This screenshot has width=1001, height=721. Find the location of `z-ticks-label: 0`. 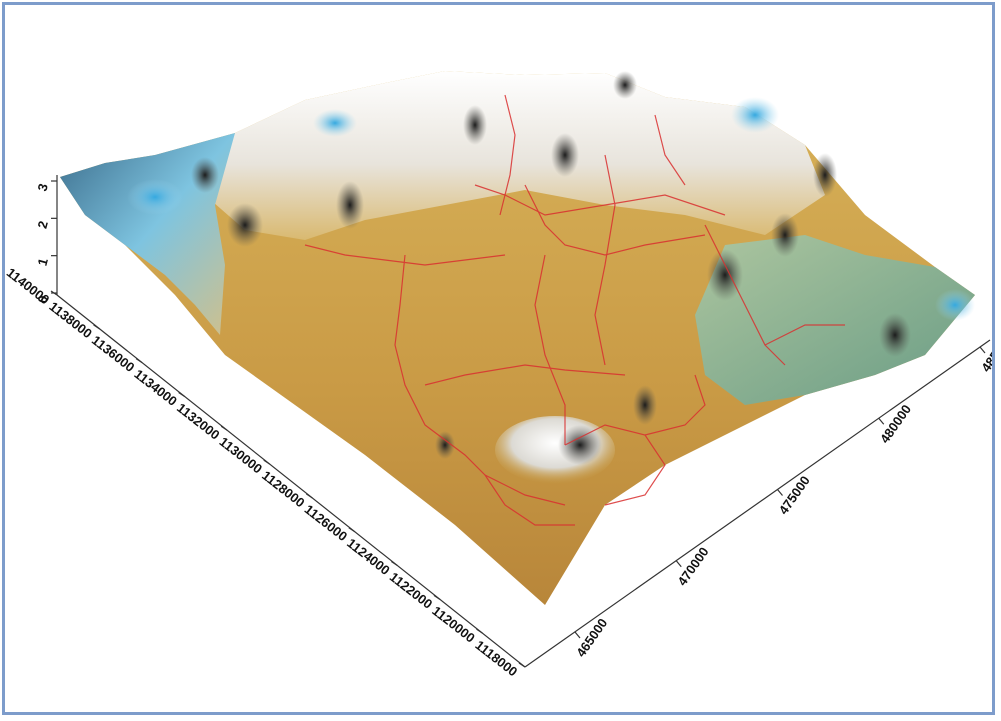

z-ticks-label: 0 is located at coordinates (43, 299).